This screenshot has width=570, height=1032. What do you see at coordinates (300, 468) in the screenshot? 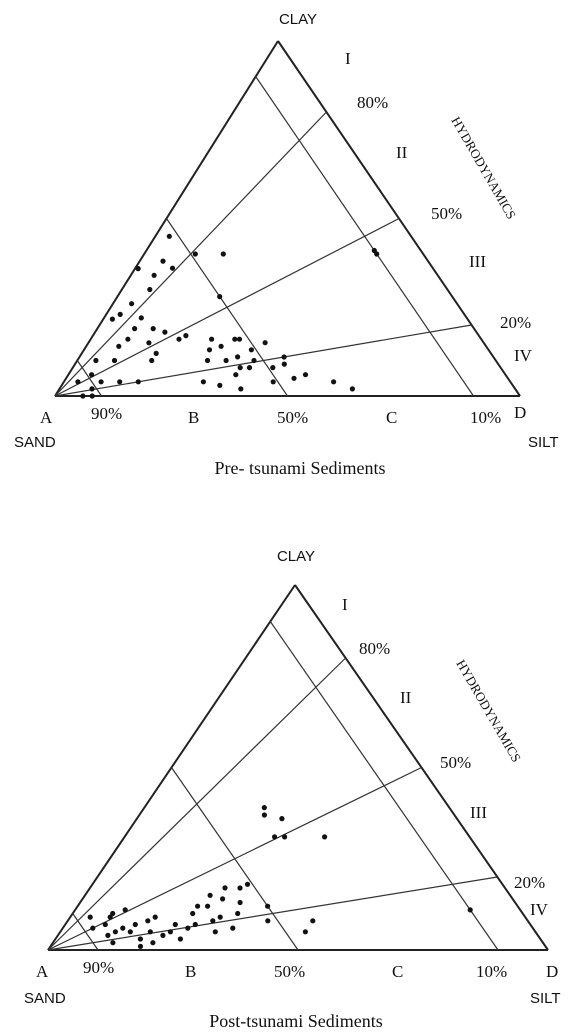
I see `panel-caption: Pre- tsunami Sediments` at bounding box center [300, 468].